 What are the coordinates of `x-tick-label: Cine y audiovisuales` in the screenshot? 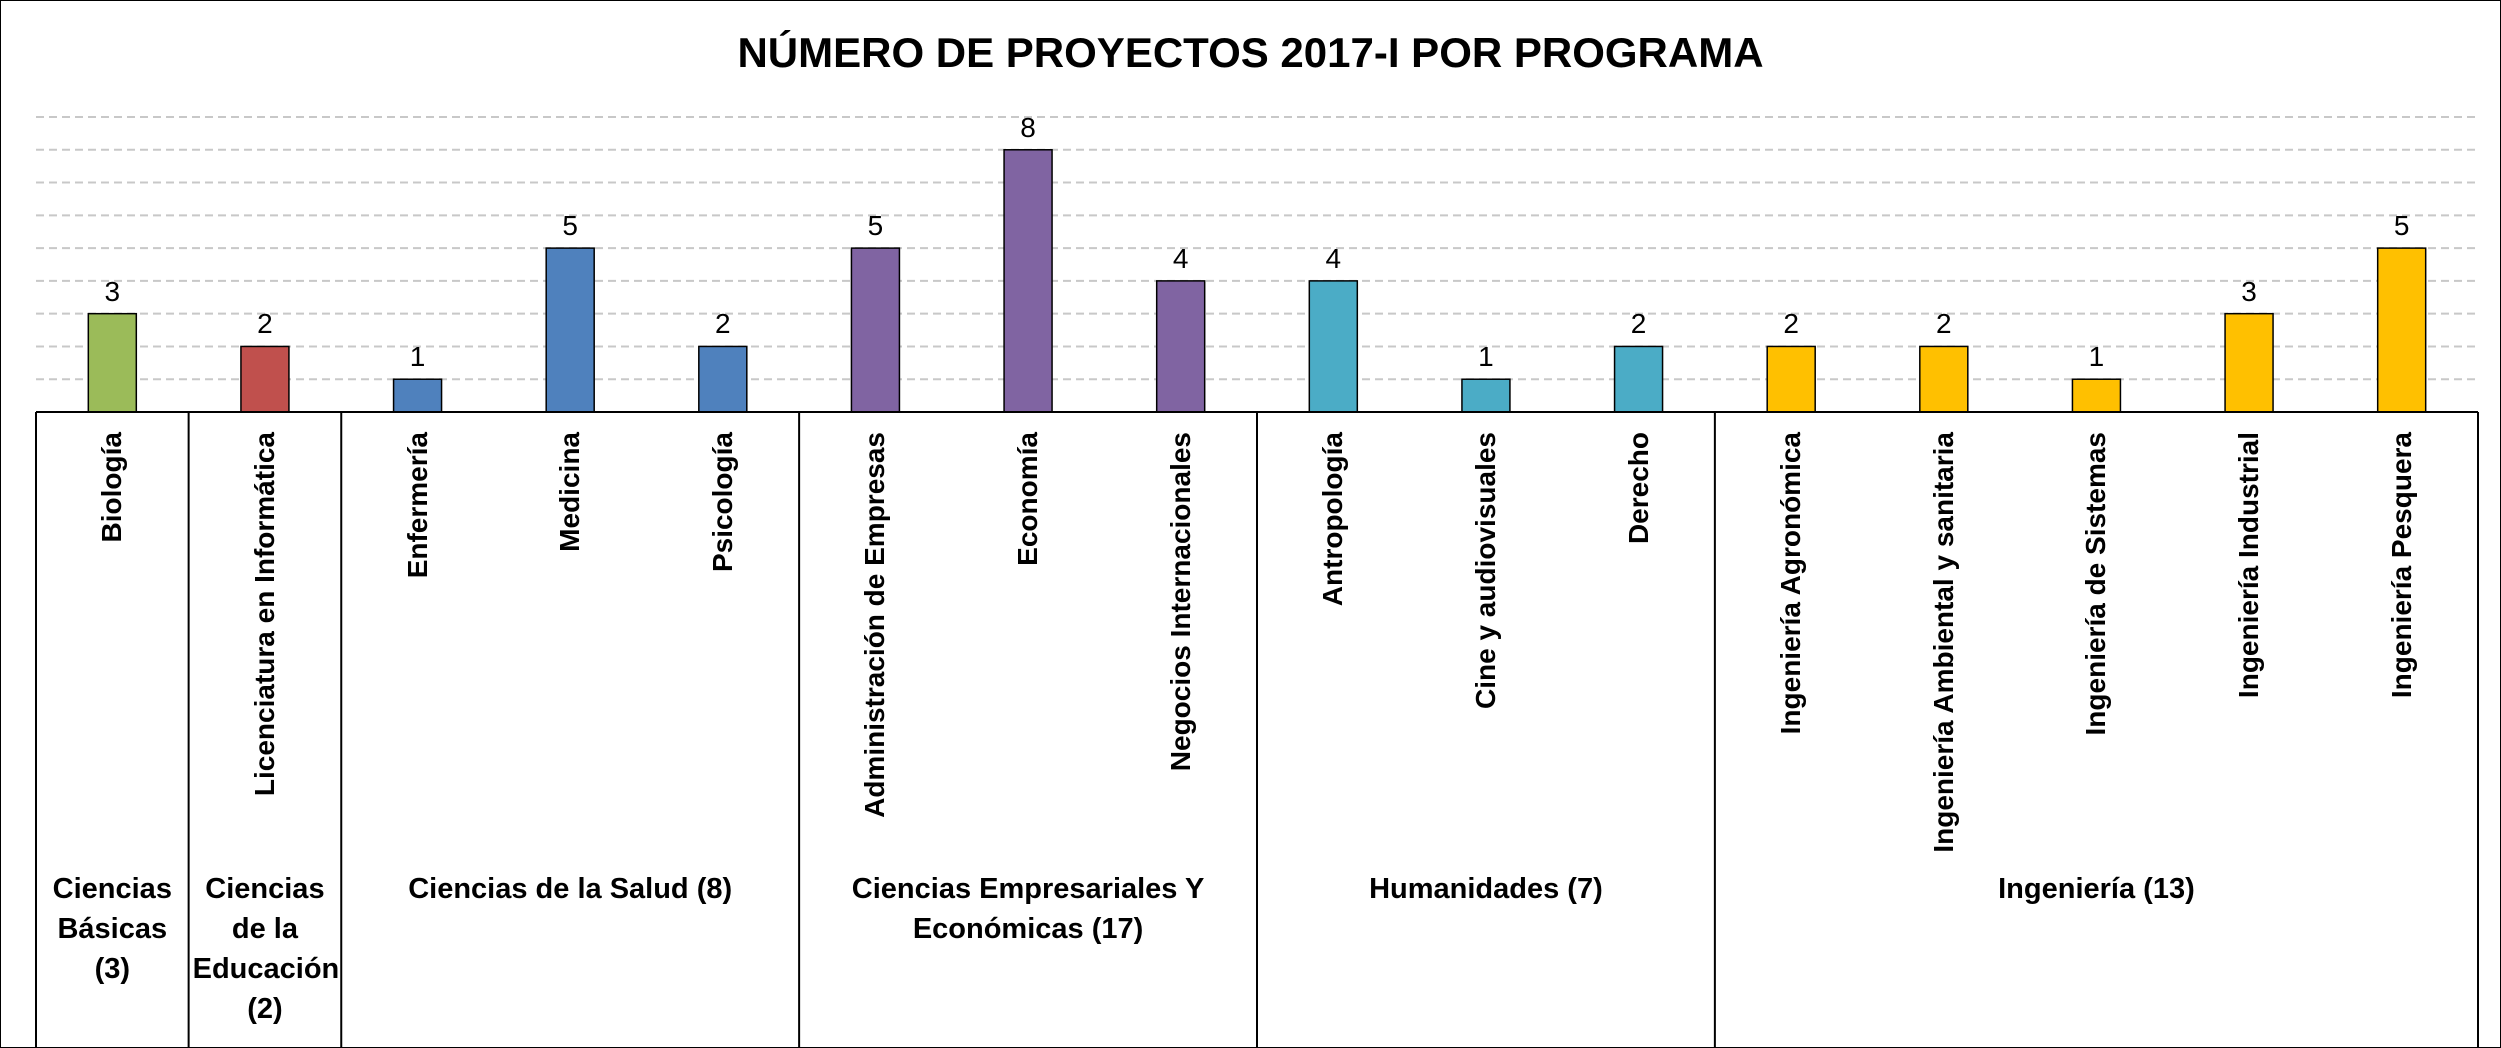 It's located at (1486, 647).